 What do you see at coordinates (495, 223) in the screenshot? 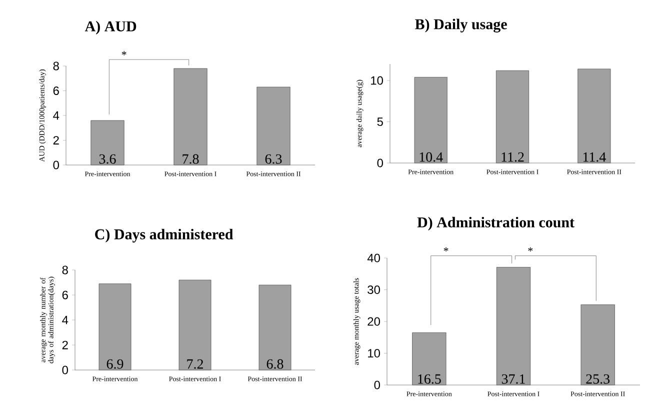
I see `chart-title: D) Administration count` at bounding box center [495, 223].